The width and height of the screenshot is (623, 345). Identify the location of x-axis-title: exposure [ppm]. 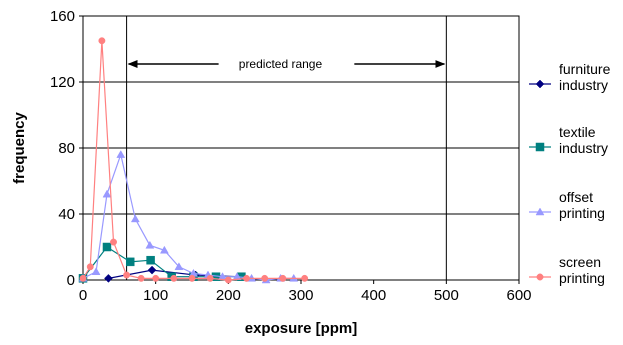
(301, 328).